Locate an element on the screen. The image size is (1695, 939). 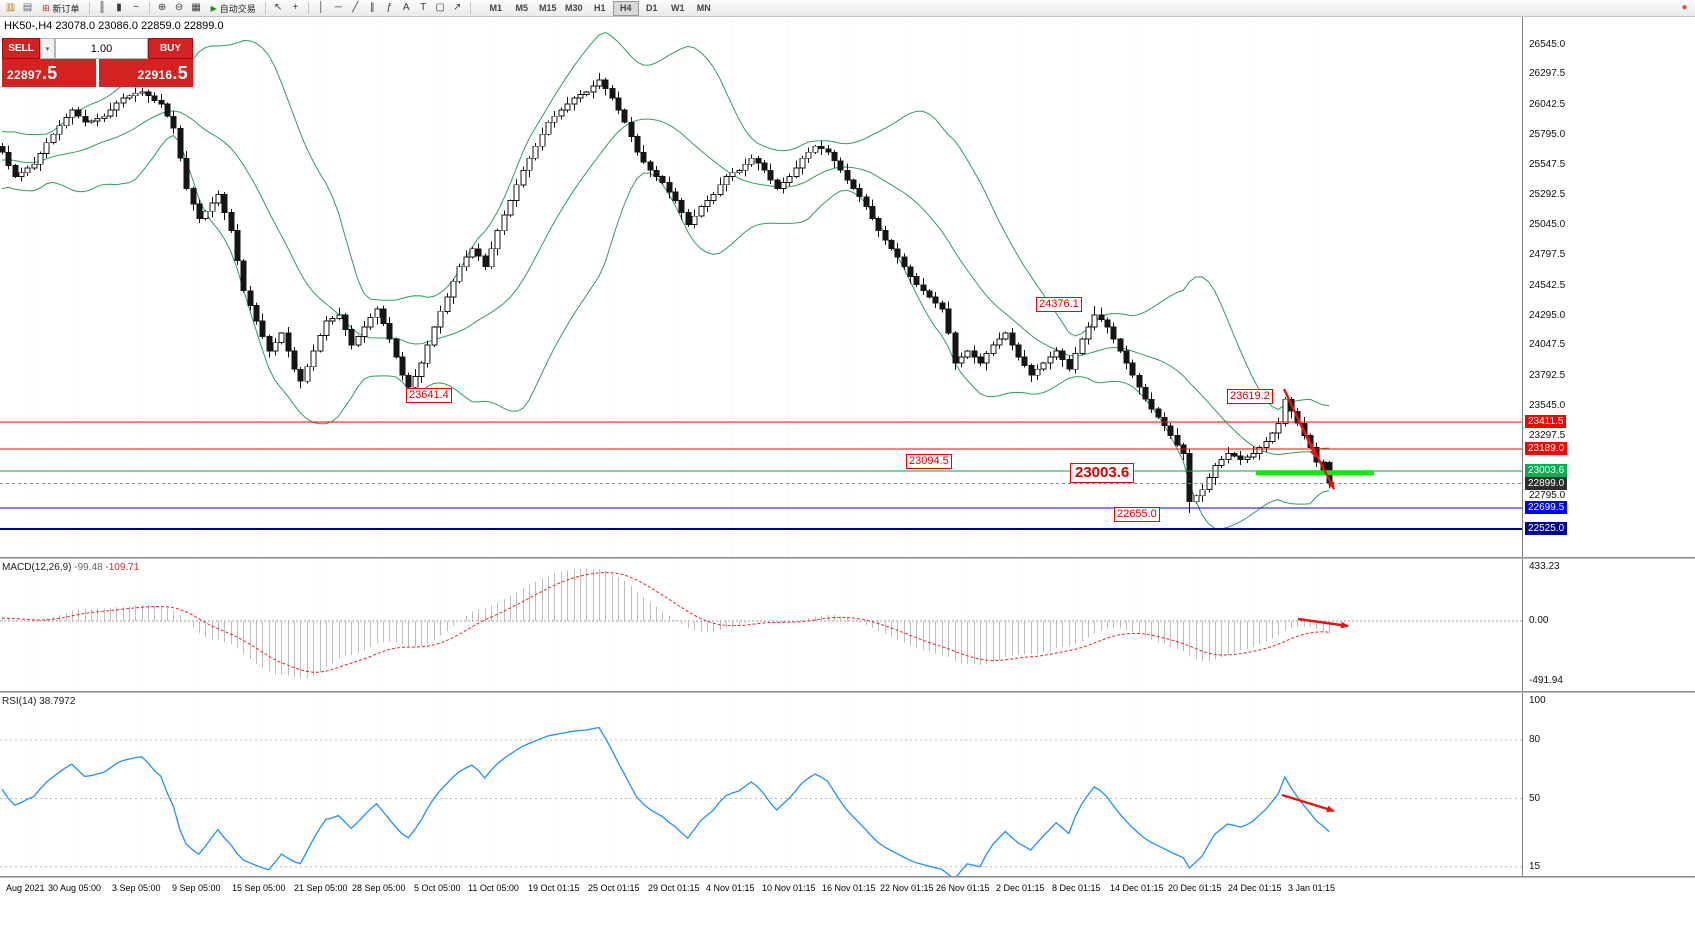
timeframe-w1: W1 is located at coordinates (678, 8).